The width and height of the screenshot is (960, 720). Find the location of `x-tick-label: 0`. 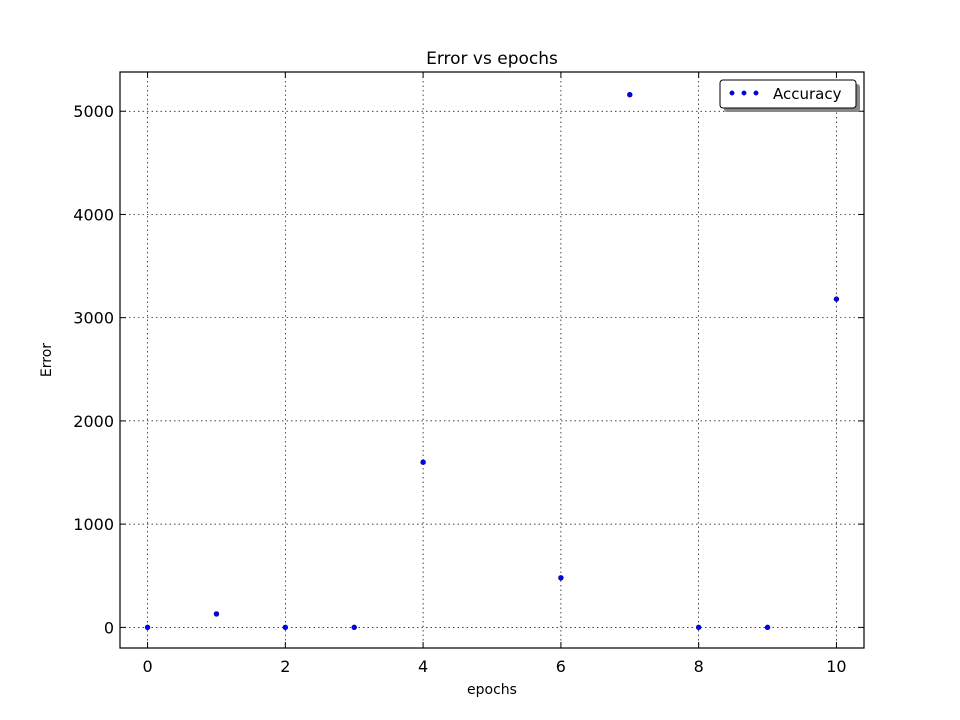

x-tick-label: 0 is located at coordinates (147, 666).